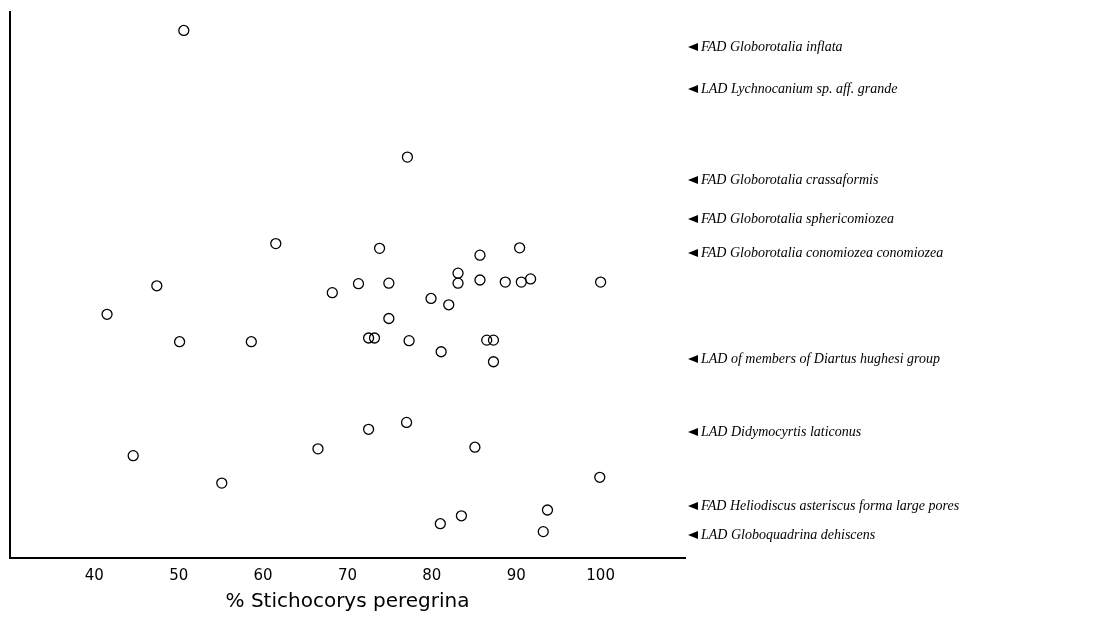  I want to click on x-tick-label: 40, so click(94, 574).